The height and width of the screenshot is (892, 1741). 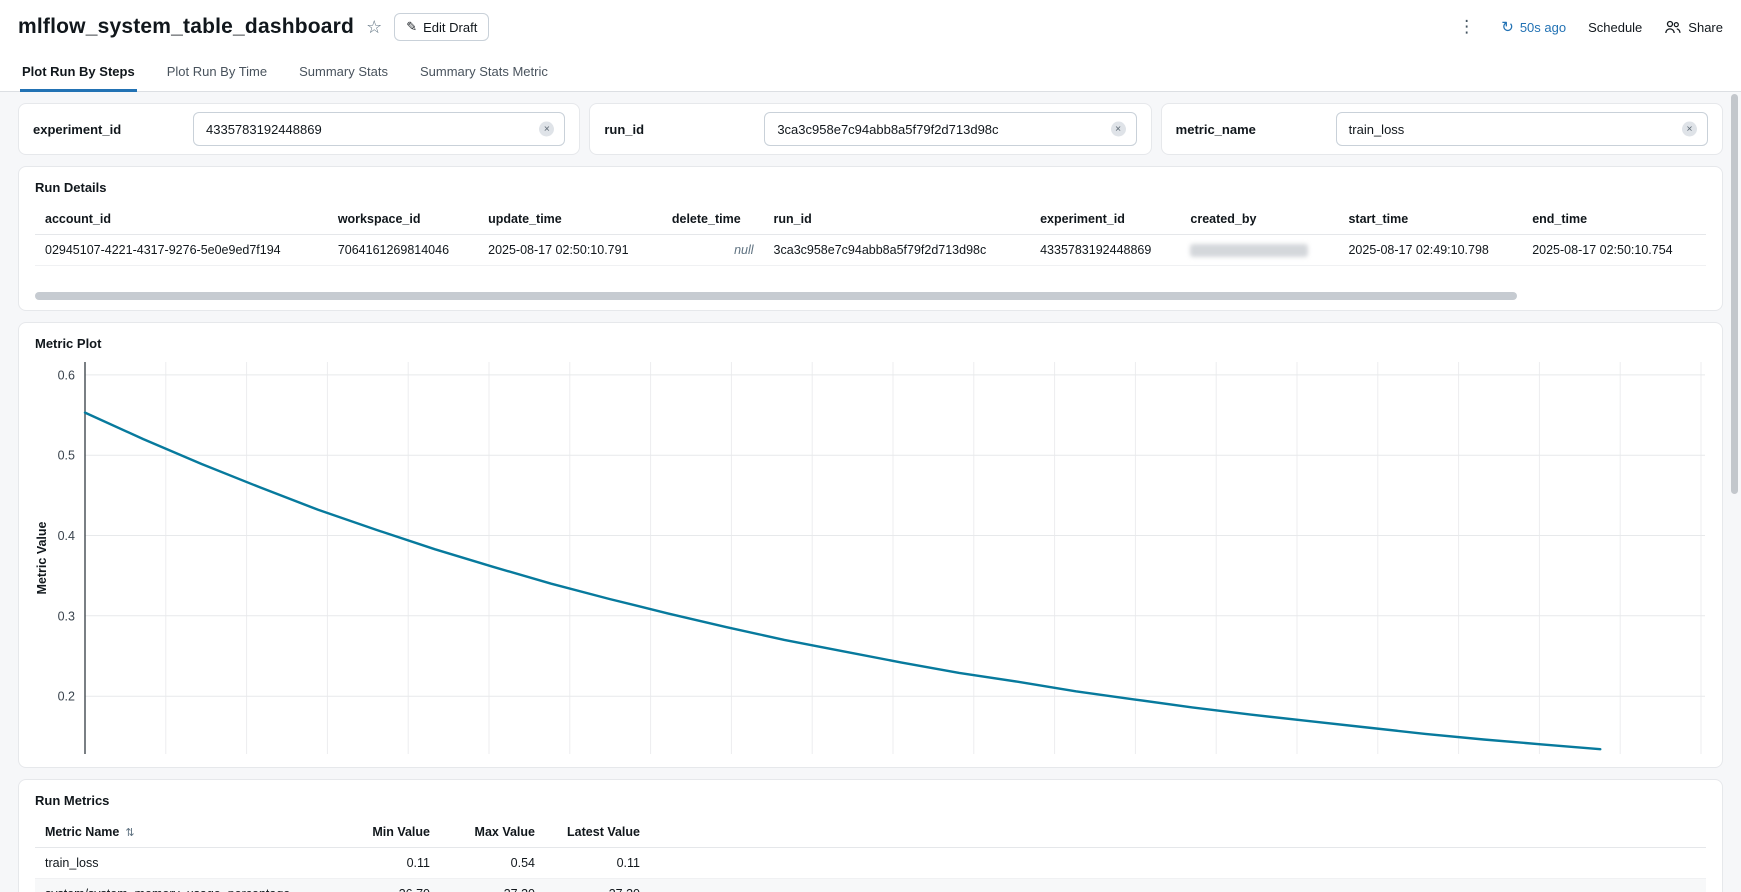 I want to click on filter-input-run_id: 3ca3c958e7c94abb8a5f79f2d713d98c ✕, so click(x=950, y=129).